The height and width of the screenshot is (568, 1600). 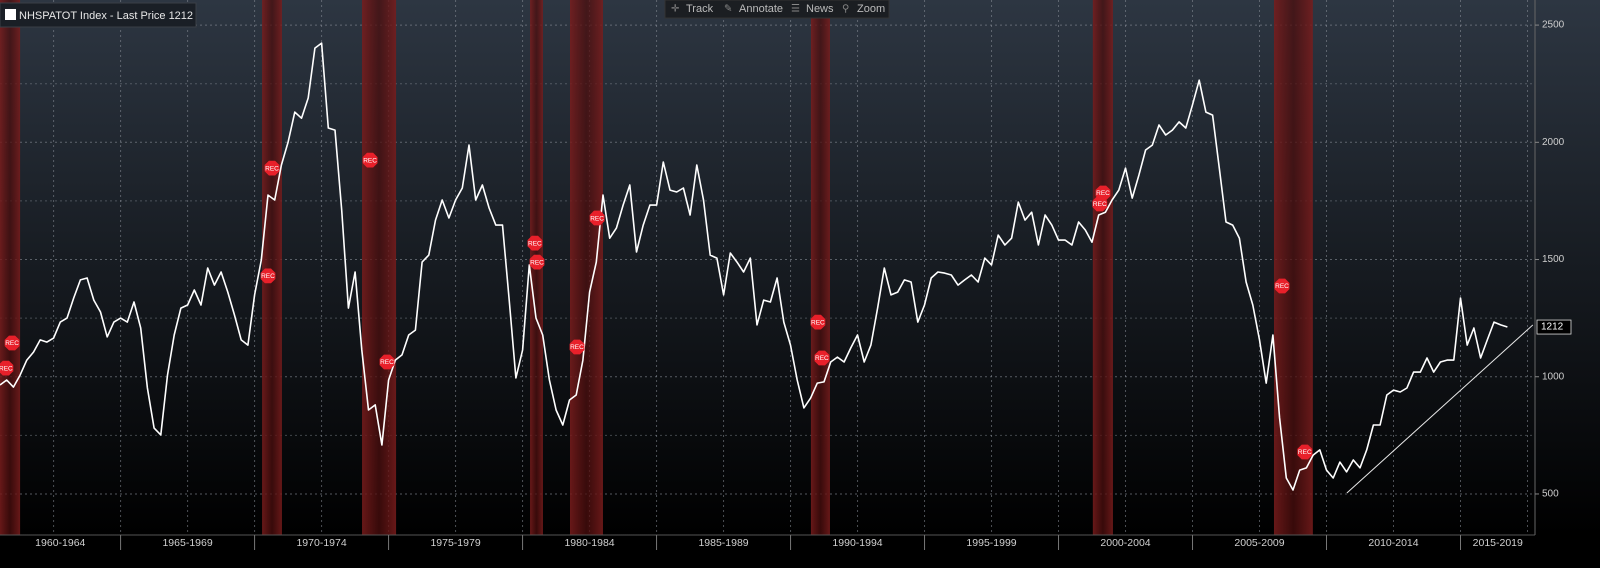 What do you see at coordinates (10, 14) in the screenshot?
I see `legend-swatch` at bounding box center [10, 14].